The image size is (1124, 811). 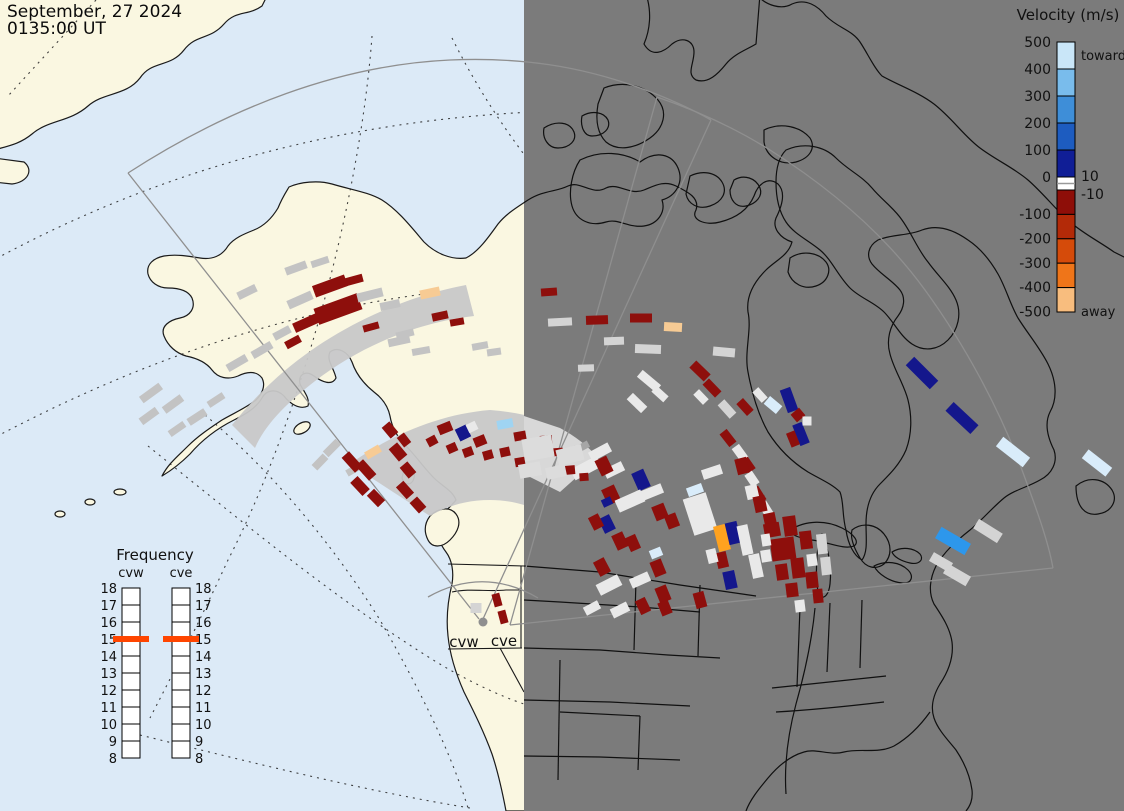 I want to click on header-time: 0135:00 UT, so click(x=56, y=29).